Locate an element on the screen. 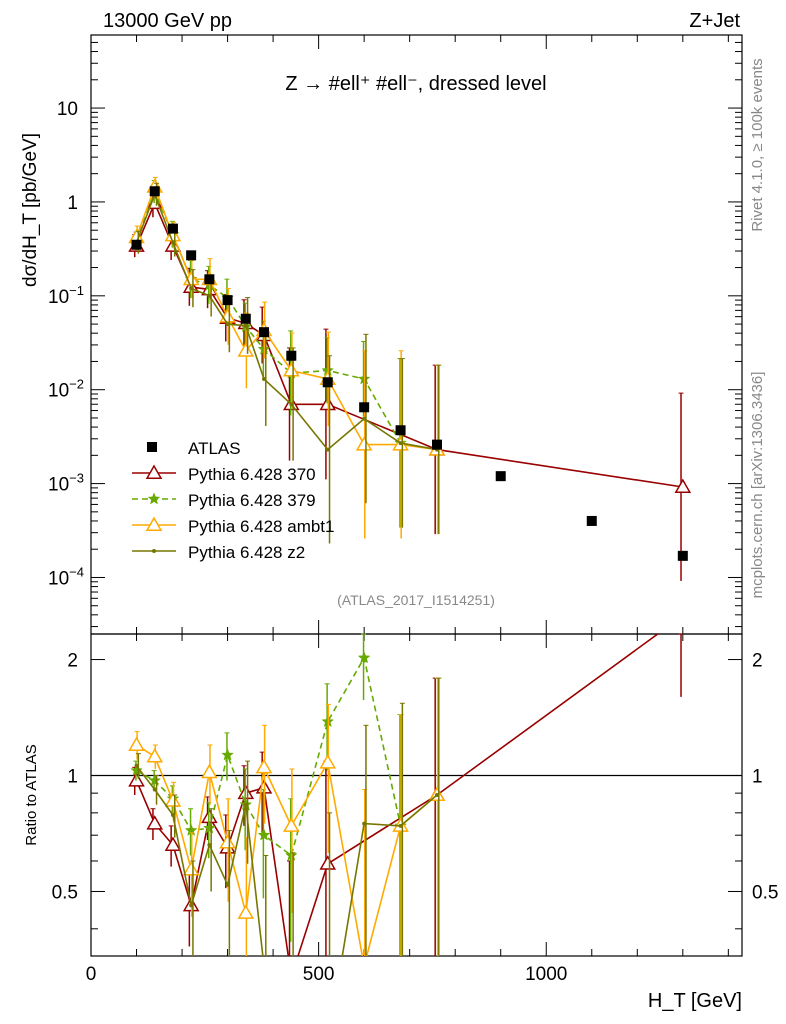 Image resolution: width=786 pixels, height=1024 pixels. x-axis-label: H_T [GeV] is located at coordinates (695, 1001).